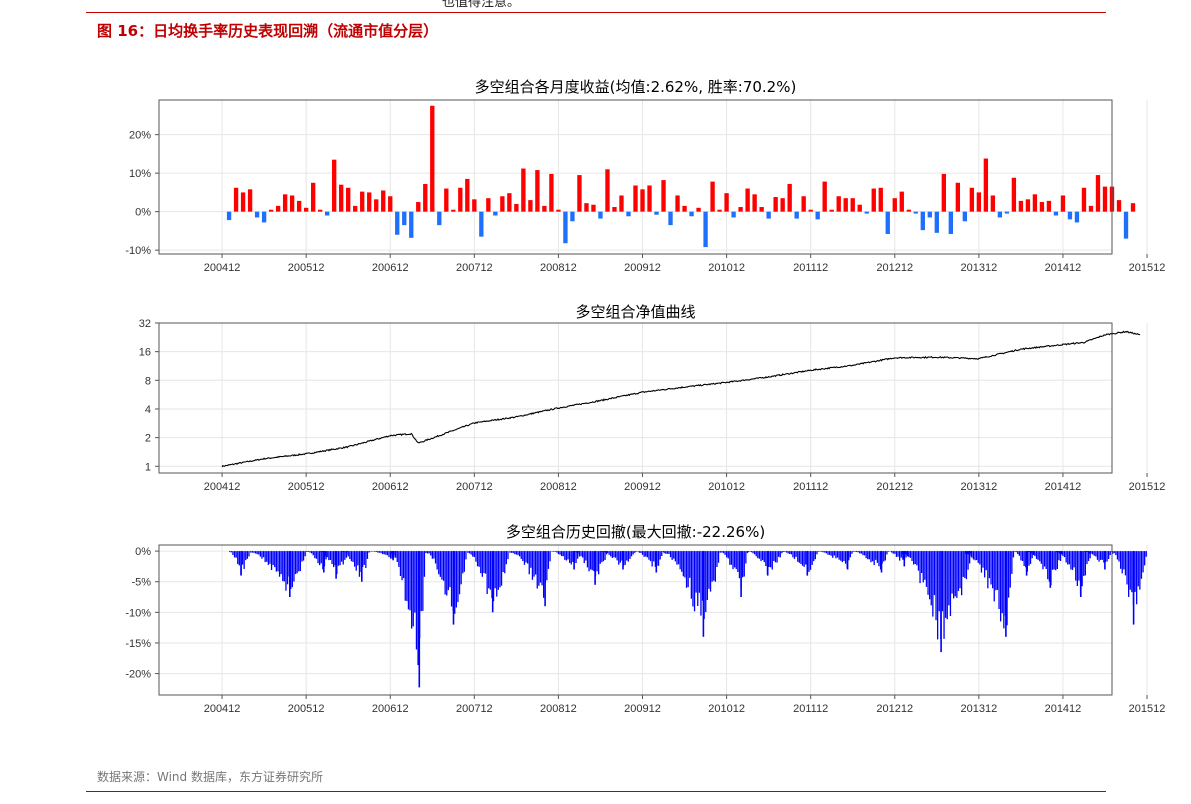 The height and width of the screenshot is (804, 1191). Describe the element at coordinates (1147, 487) in the screenshot. I see `x-tick-label: 201512` at that location.